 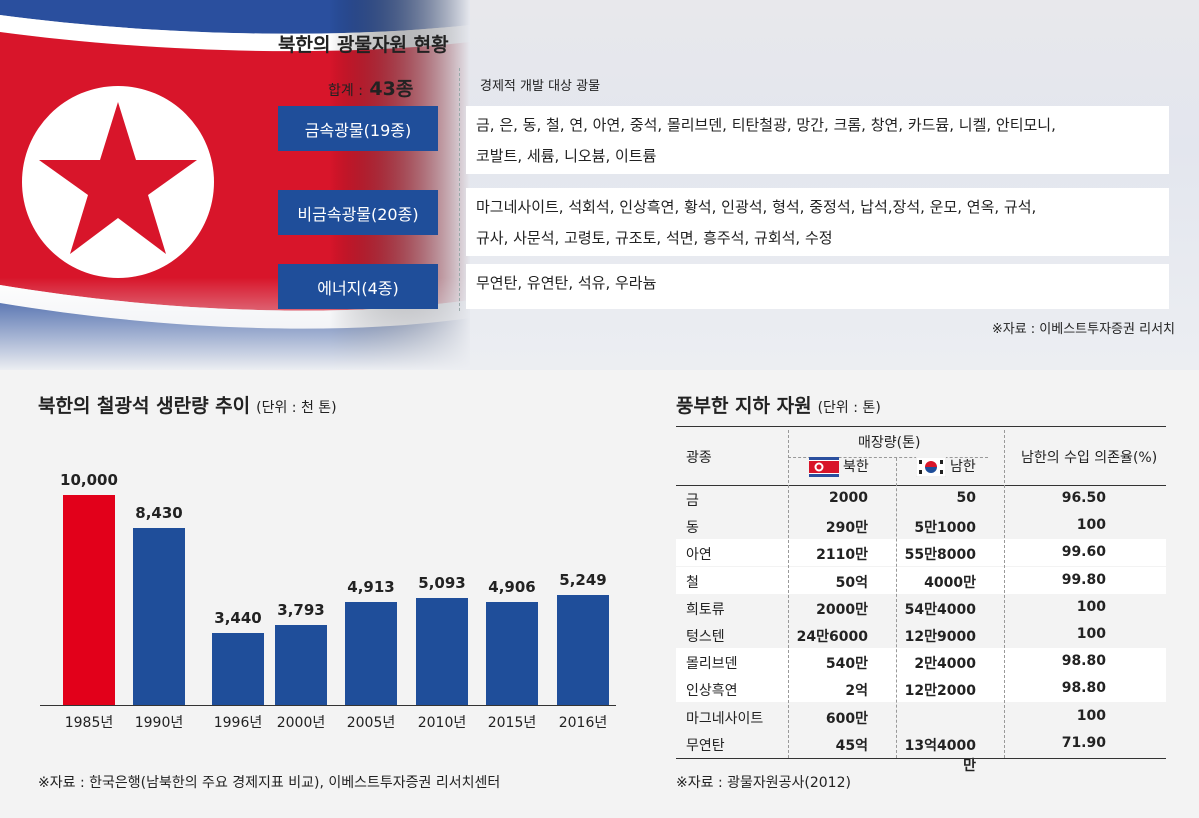 I want to click on column-header: 경제적 개발 대상 광물, so click(x=540, y=86).